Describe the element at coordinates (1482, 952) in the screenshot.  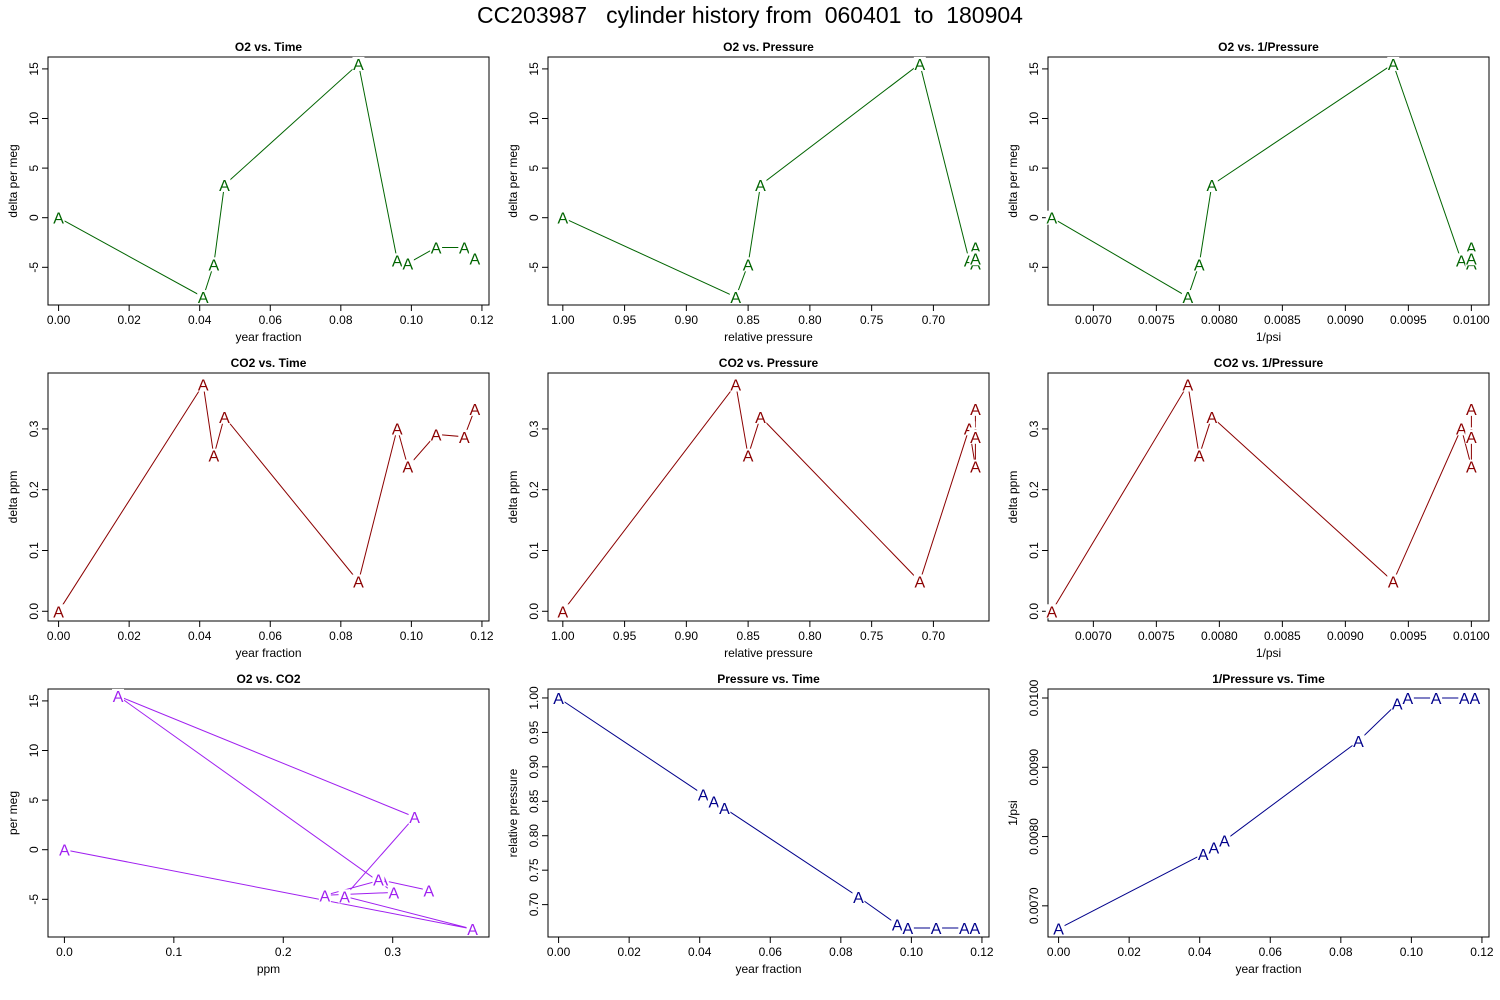
I see `x-tick-label: 0.12` at that location.